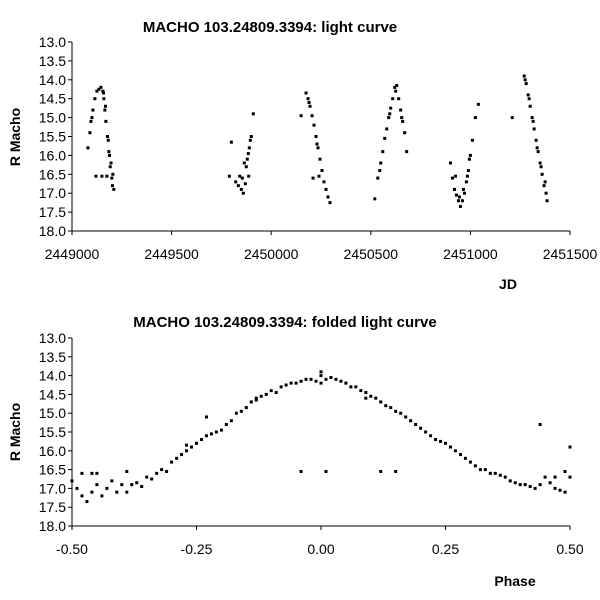  I want to click on chart1-x-tick-label: 2449000, so click(72, 254).